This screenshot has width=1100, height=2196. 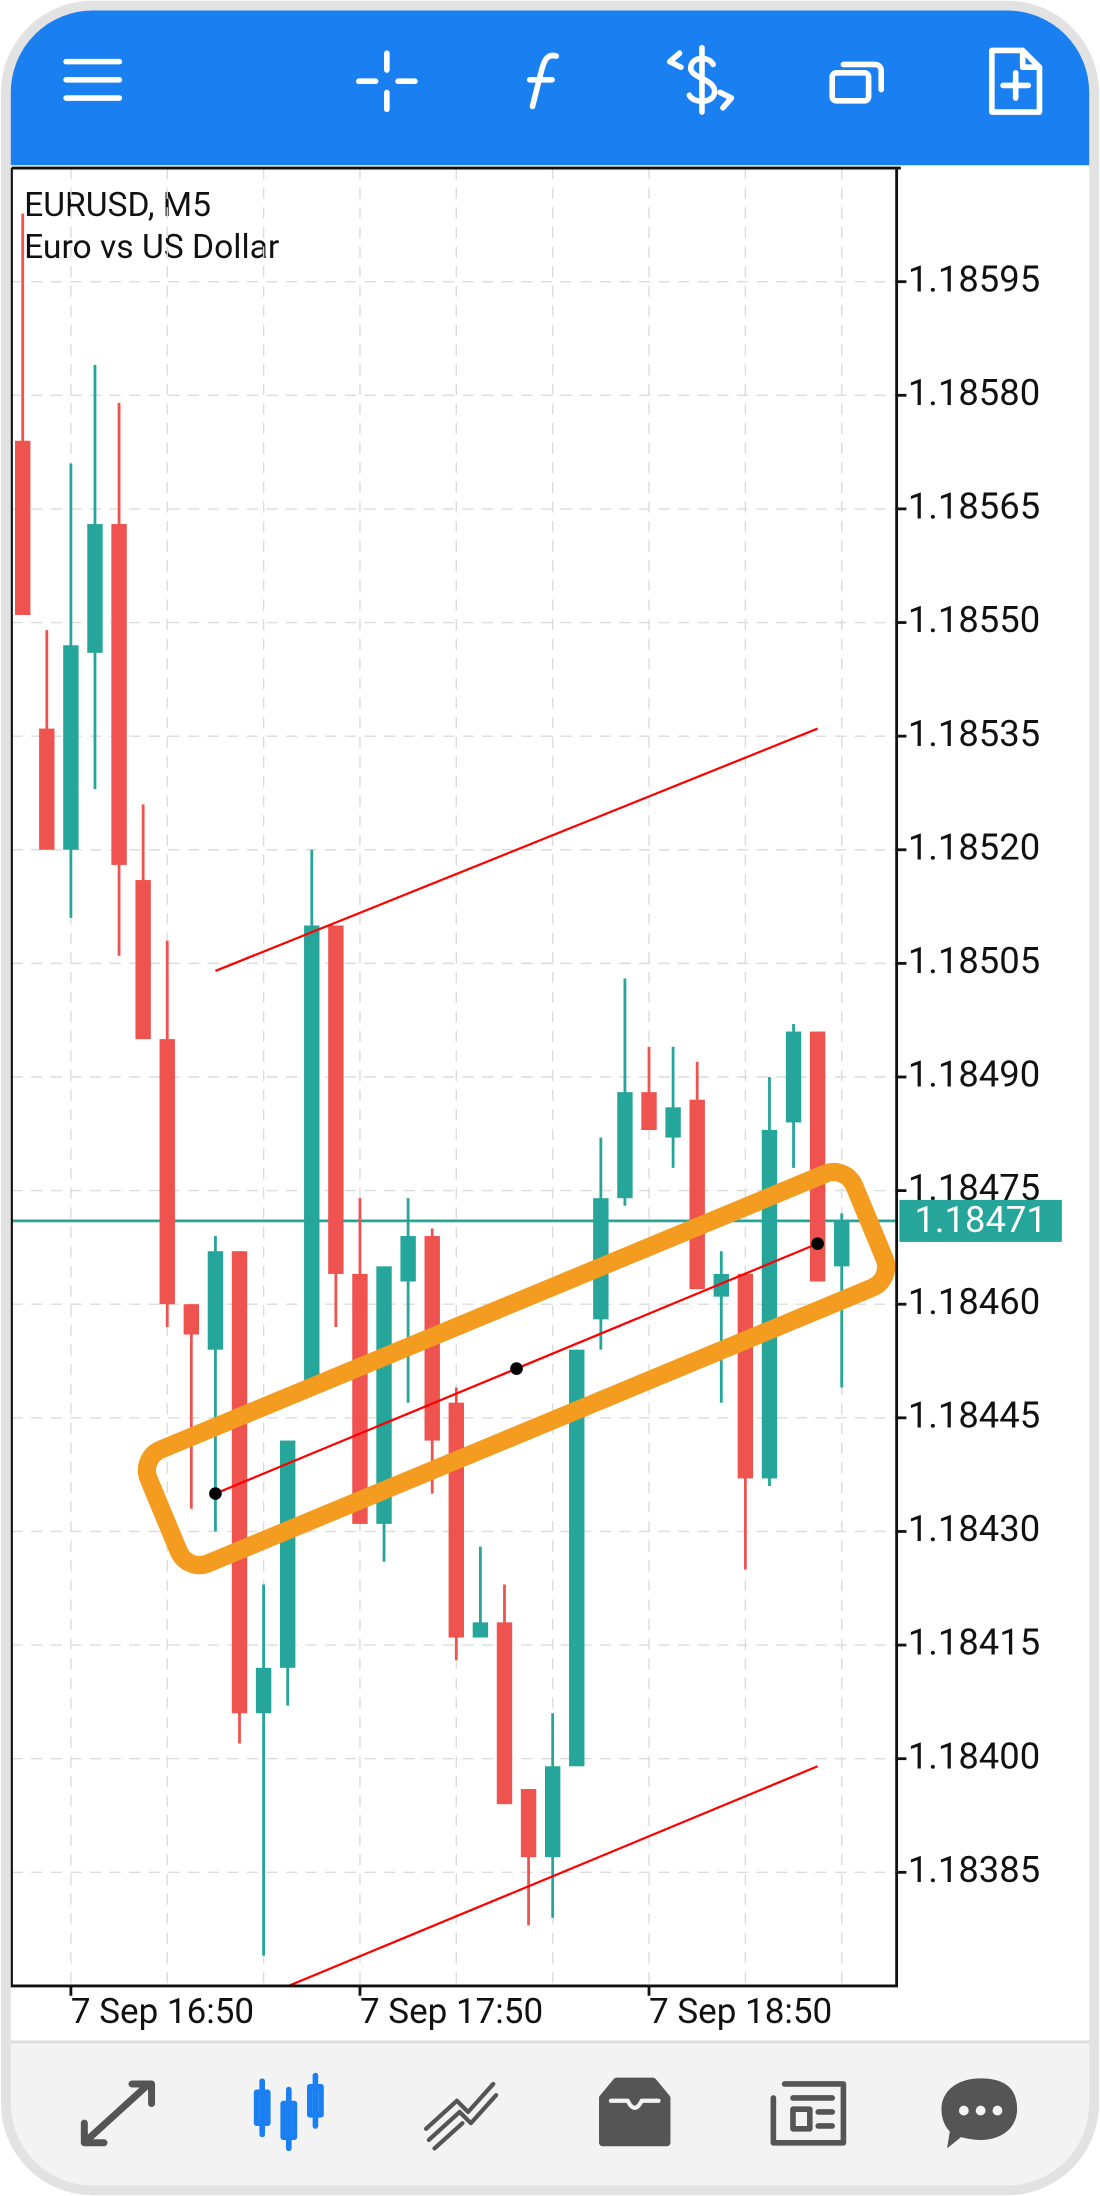 I want to click on current-price-tag, so click(x=980, y=1220).